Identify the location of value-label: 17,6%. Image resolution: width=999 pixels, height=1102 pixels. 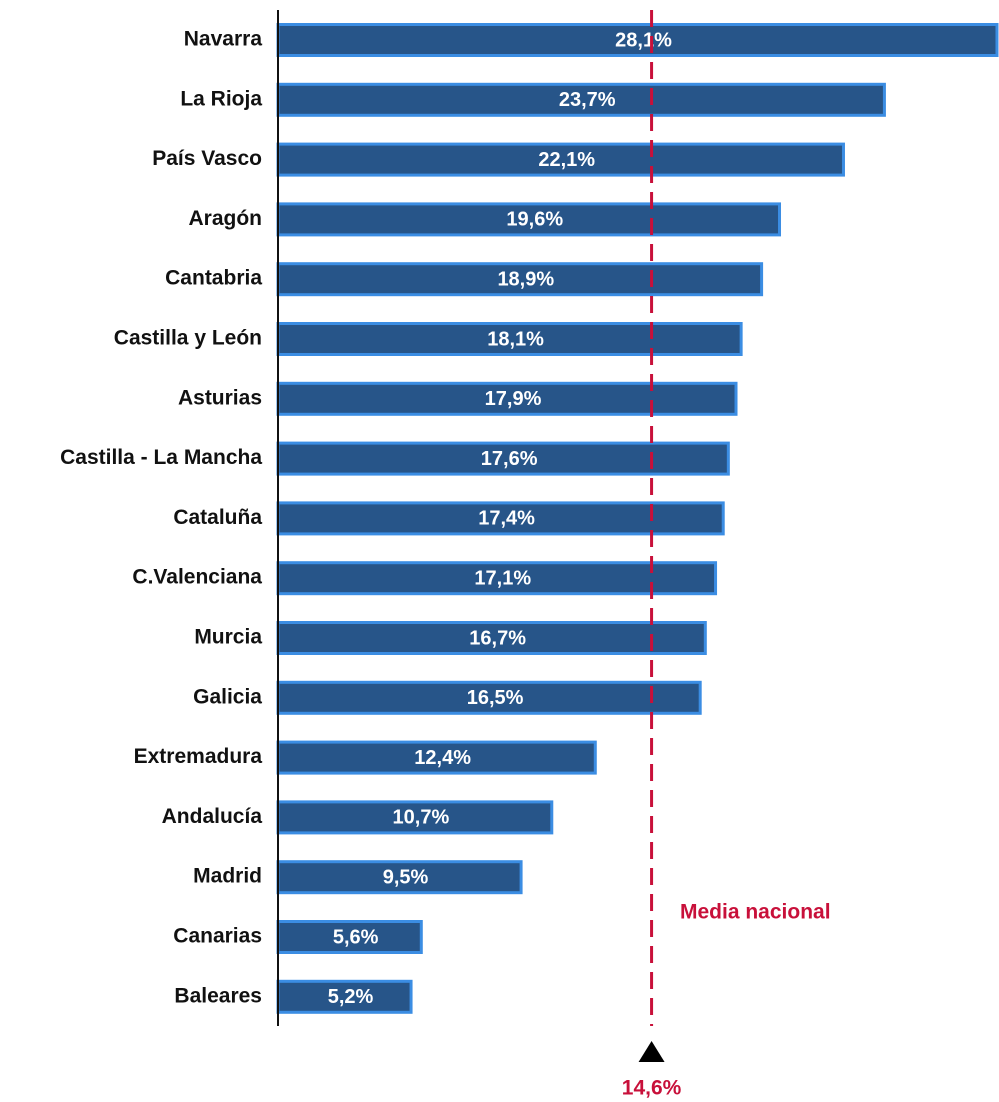
(509, 459).